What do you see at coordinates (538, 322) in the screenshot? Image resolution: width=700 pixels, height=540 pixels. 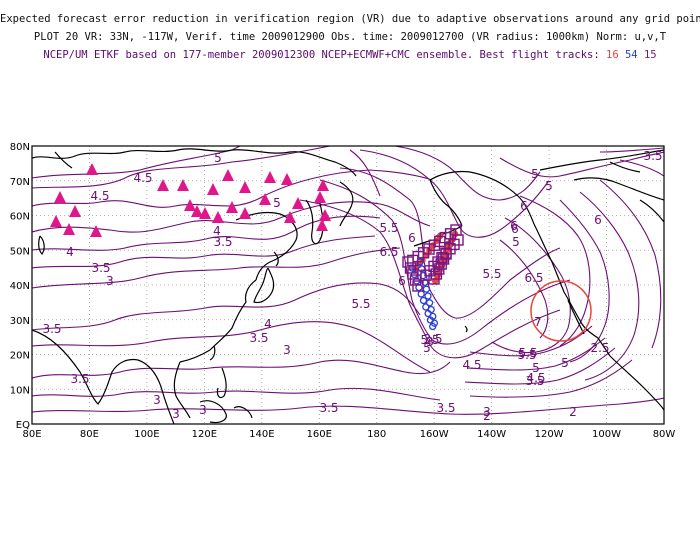 I see `contour-label: 7` at bounding box center [538, 322].